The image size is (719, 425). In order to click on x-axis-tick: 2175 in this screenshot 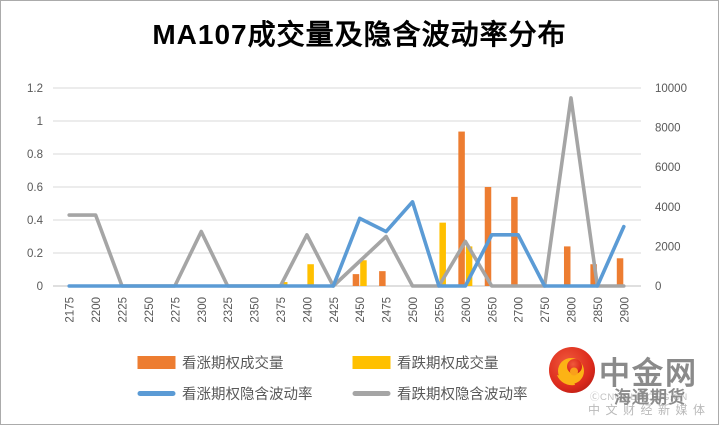, I will do `click(71, 310)`.